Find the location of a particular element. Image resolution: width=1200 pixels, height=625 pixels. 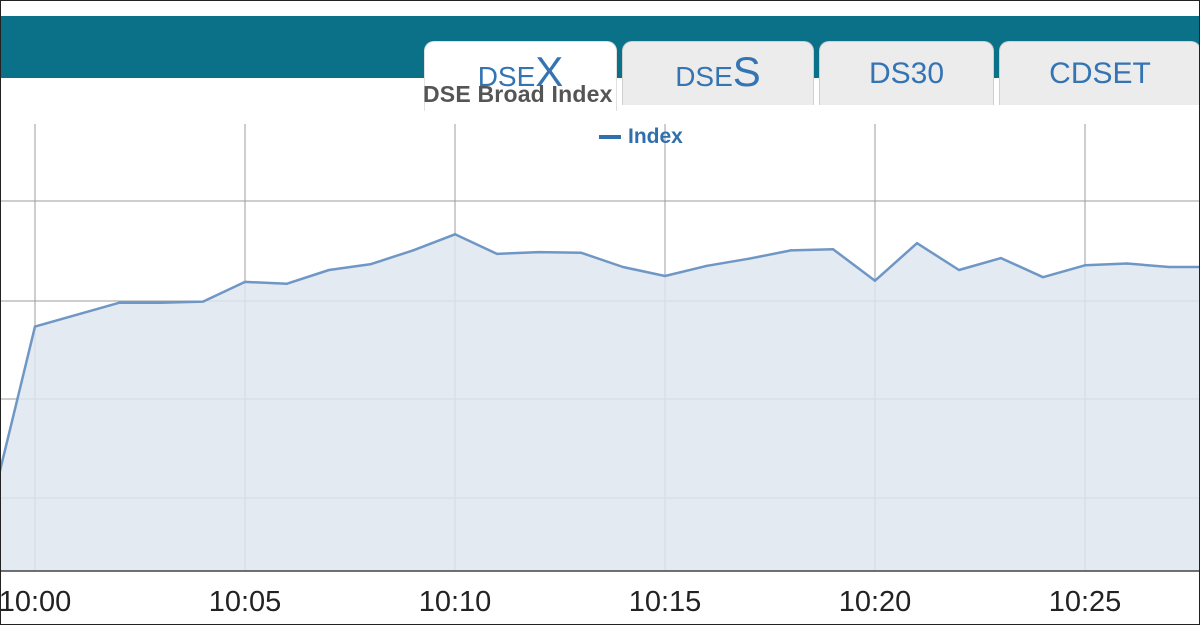

tab-dses: DSES is located at coordinates (718, 73).